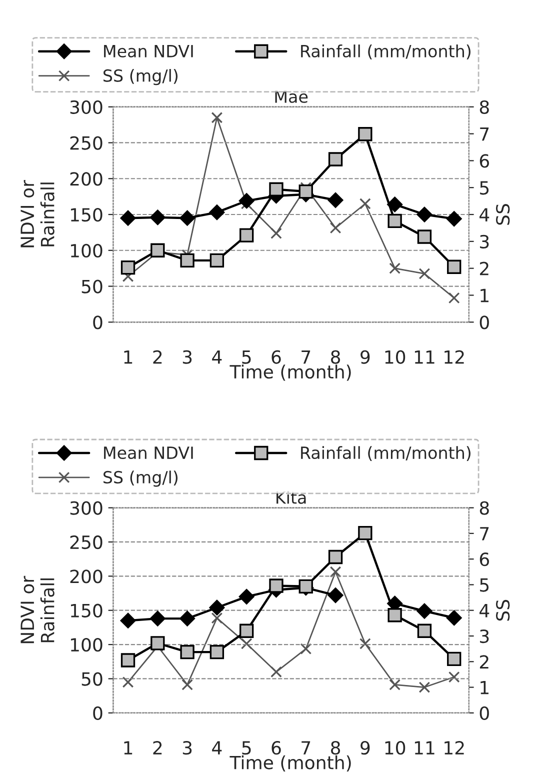 This screenshot has width=539, height=780. Describe the element at coordinates (291, 497) in the screenshot. I see `chart-title: Kita` at that location.